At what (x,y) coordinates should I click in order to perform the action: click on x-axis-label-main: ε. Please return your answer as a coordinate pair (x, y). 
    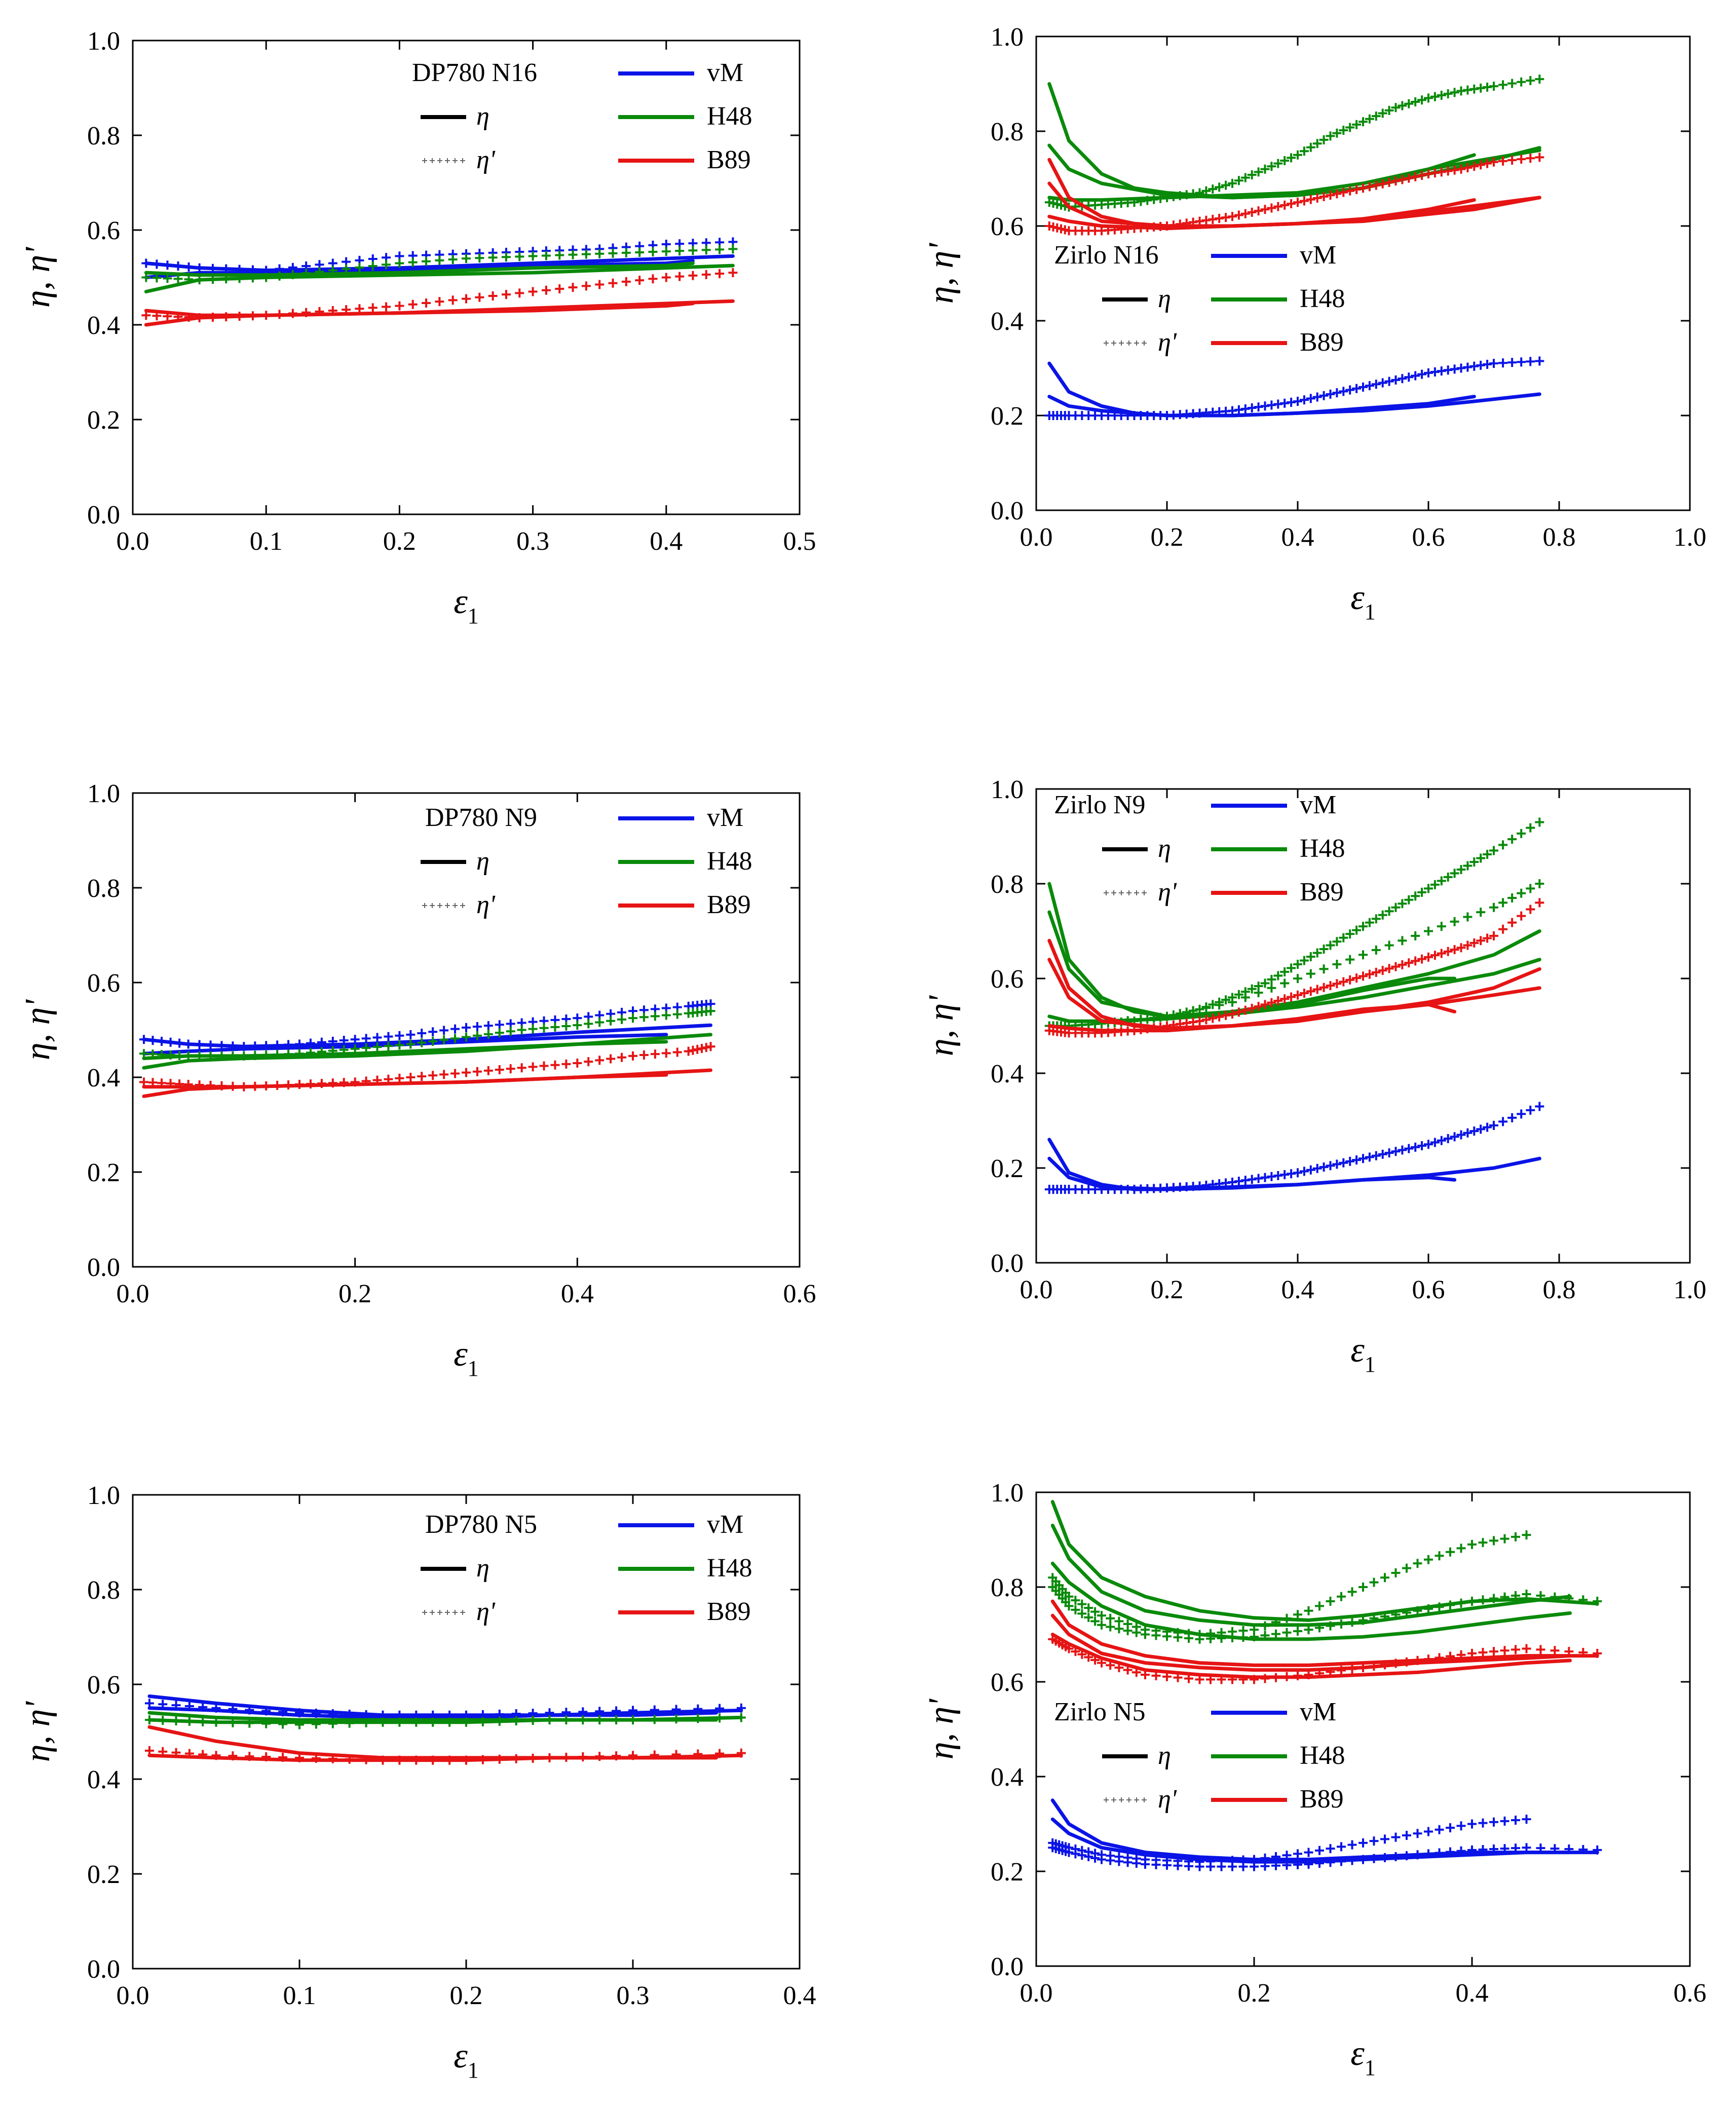
    Looking at the image, I should click on (1357, 1350).